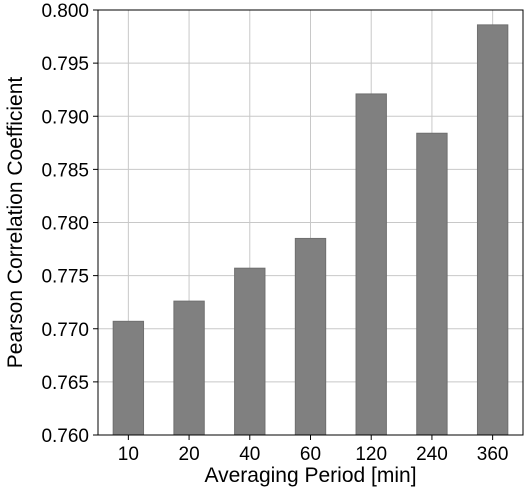 The image size is (531, 489). Describe the element at coordinates (189, 454) in the screenshot. I see `x-tick-label: 20` at that location.